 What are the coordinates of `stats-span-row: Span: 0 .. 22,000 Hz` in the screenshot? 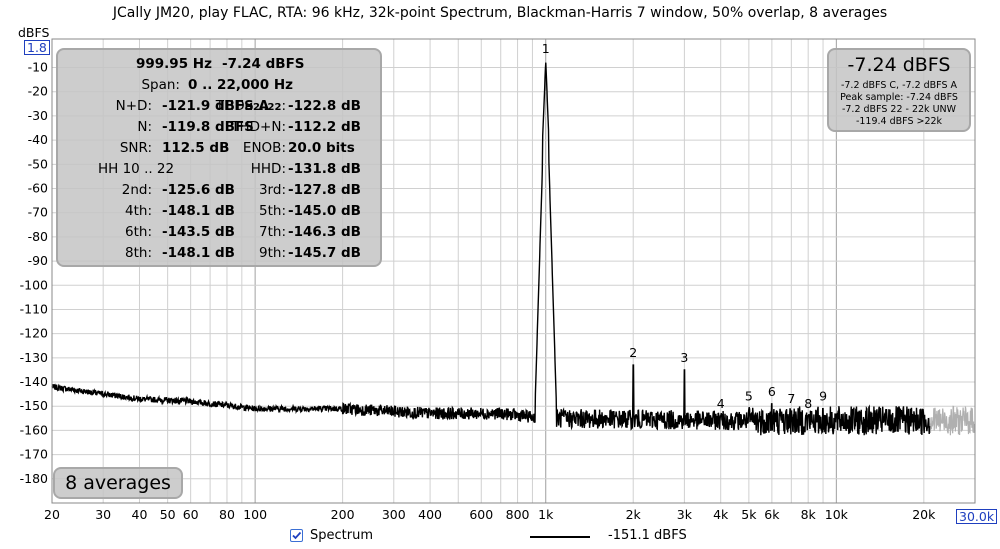 It's located at (219, 87).